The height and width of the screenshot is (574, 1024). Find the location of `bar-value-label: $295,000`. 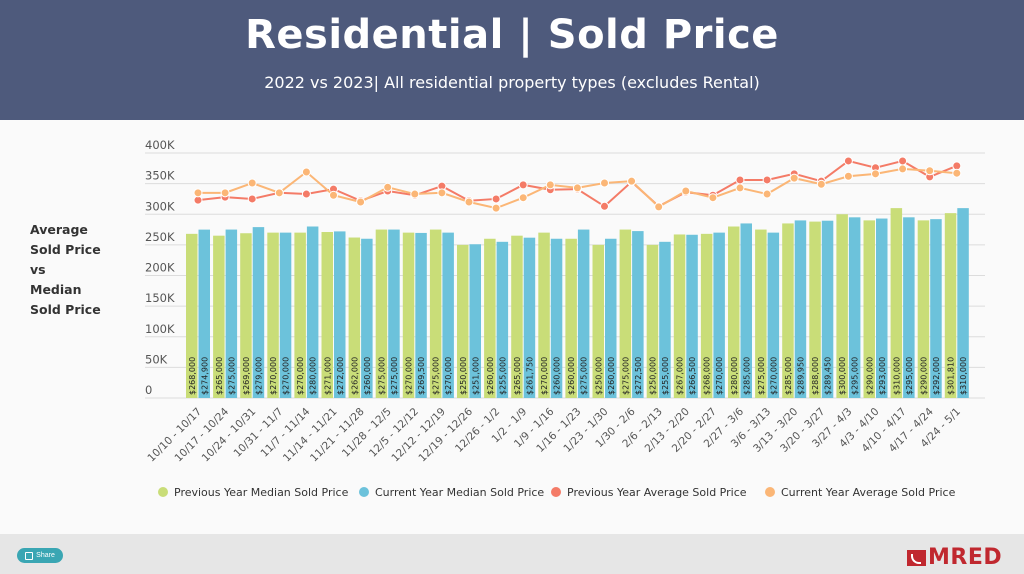

bar-value-label: $295,000 is located at coordinates (855, 376).